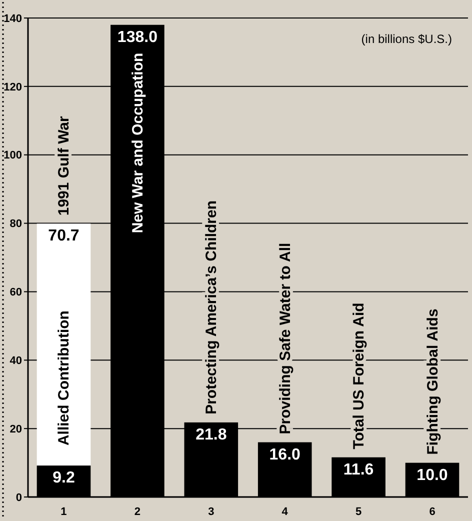 This screenshot has height=521, width=472. I want to click on bar, so click(63, 345).